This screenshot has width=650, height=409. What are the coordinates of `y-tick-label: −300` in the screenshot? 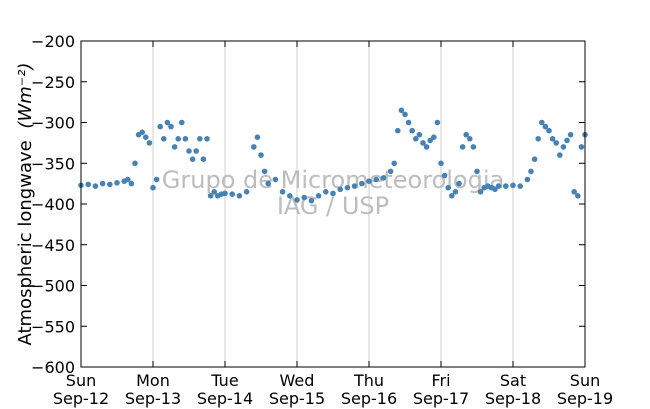 It's located at (53, 123).